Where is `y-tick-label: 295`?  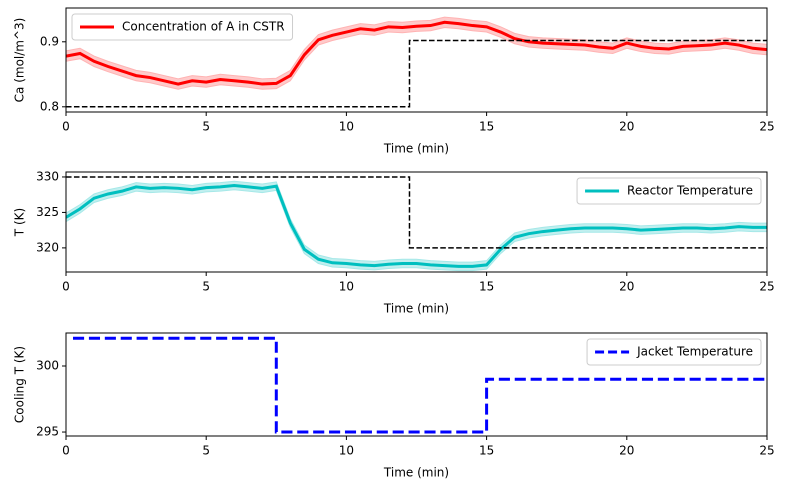
y-tick-label: 295 is located at coordinates (47, 432).